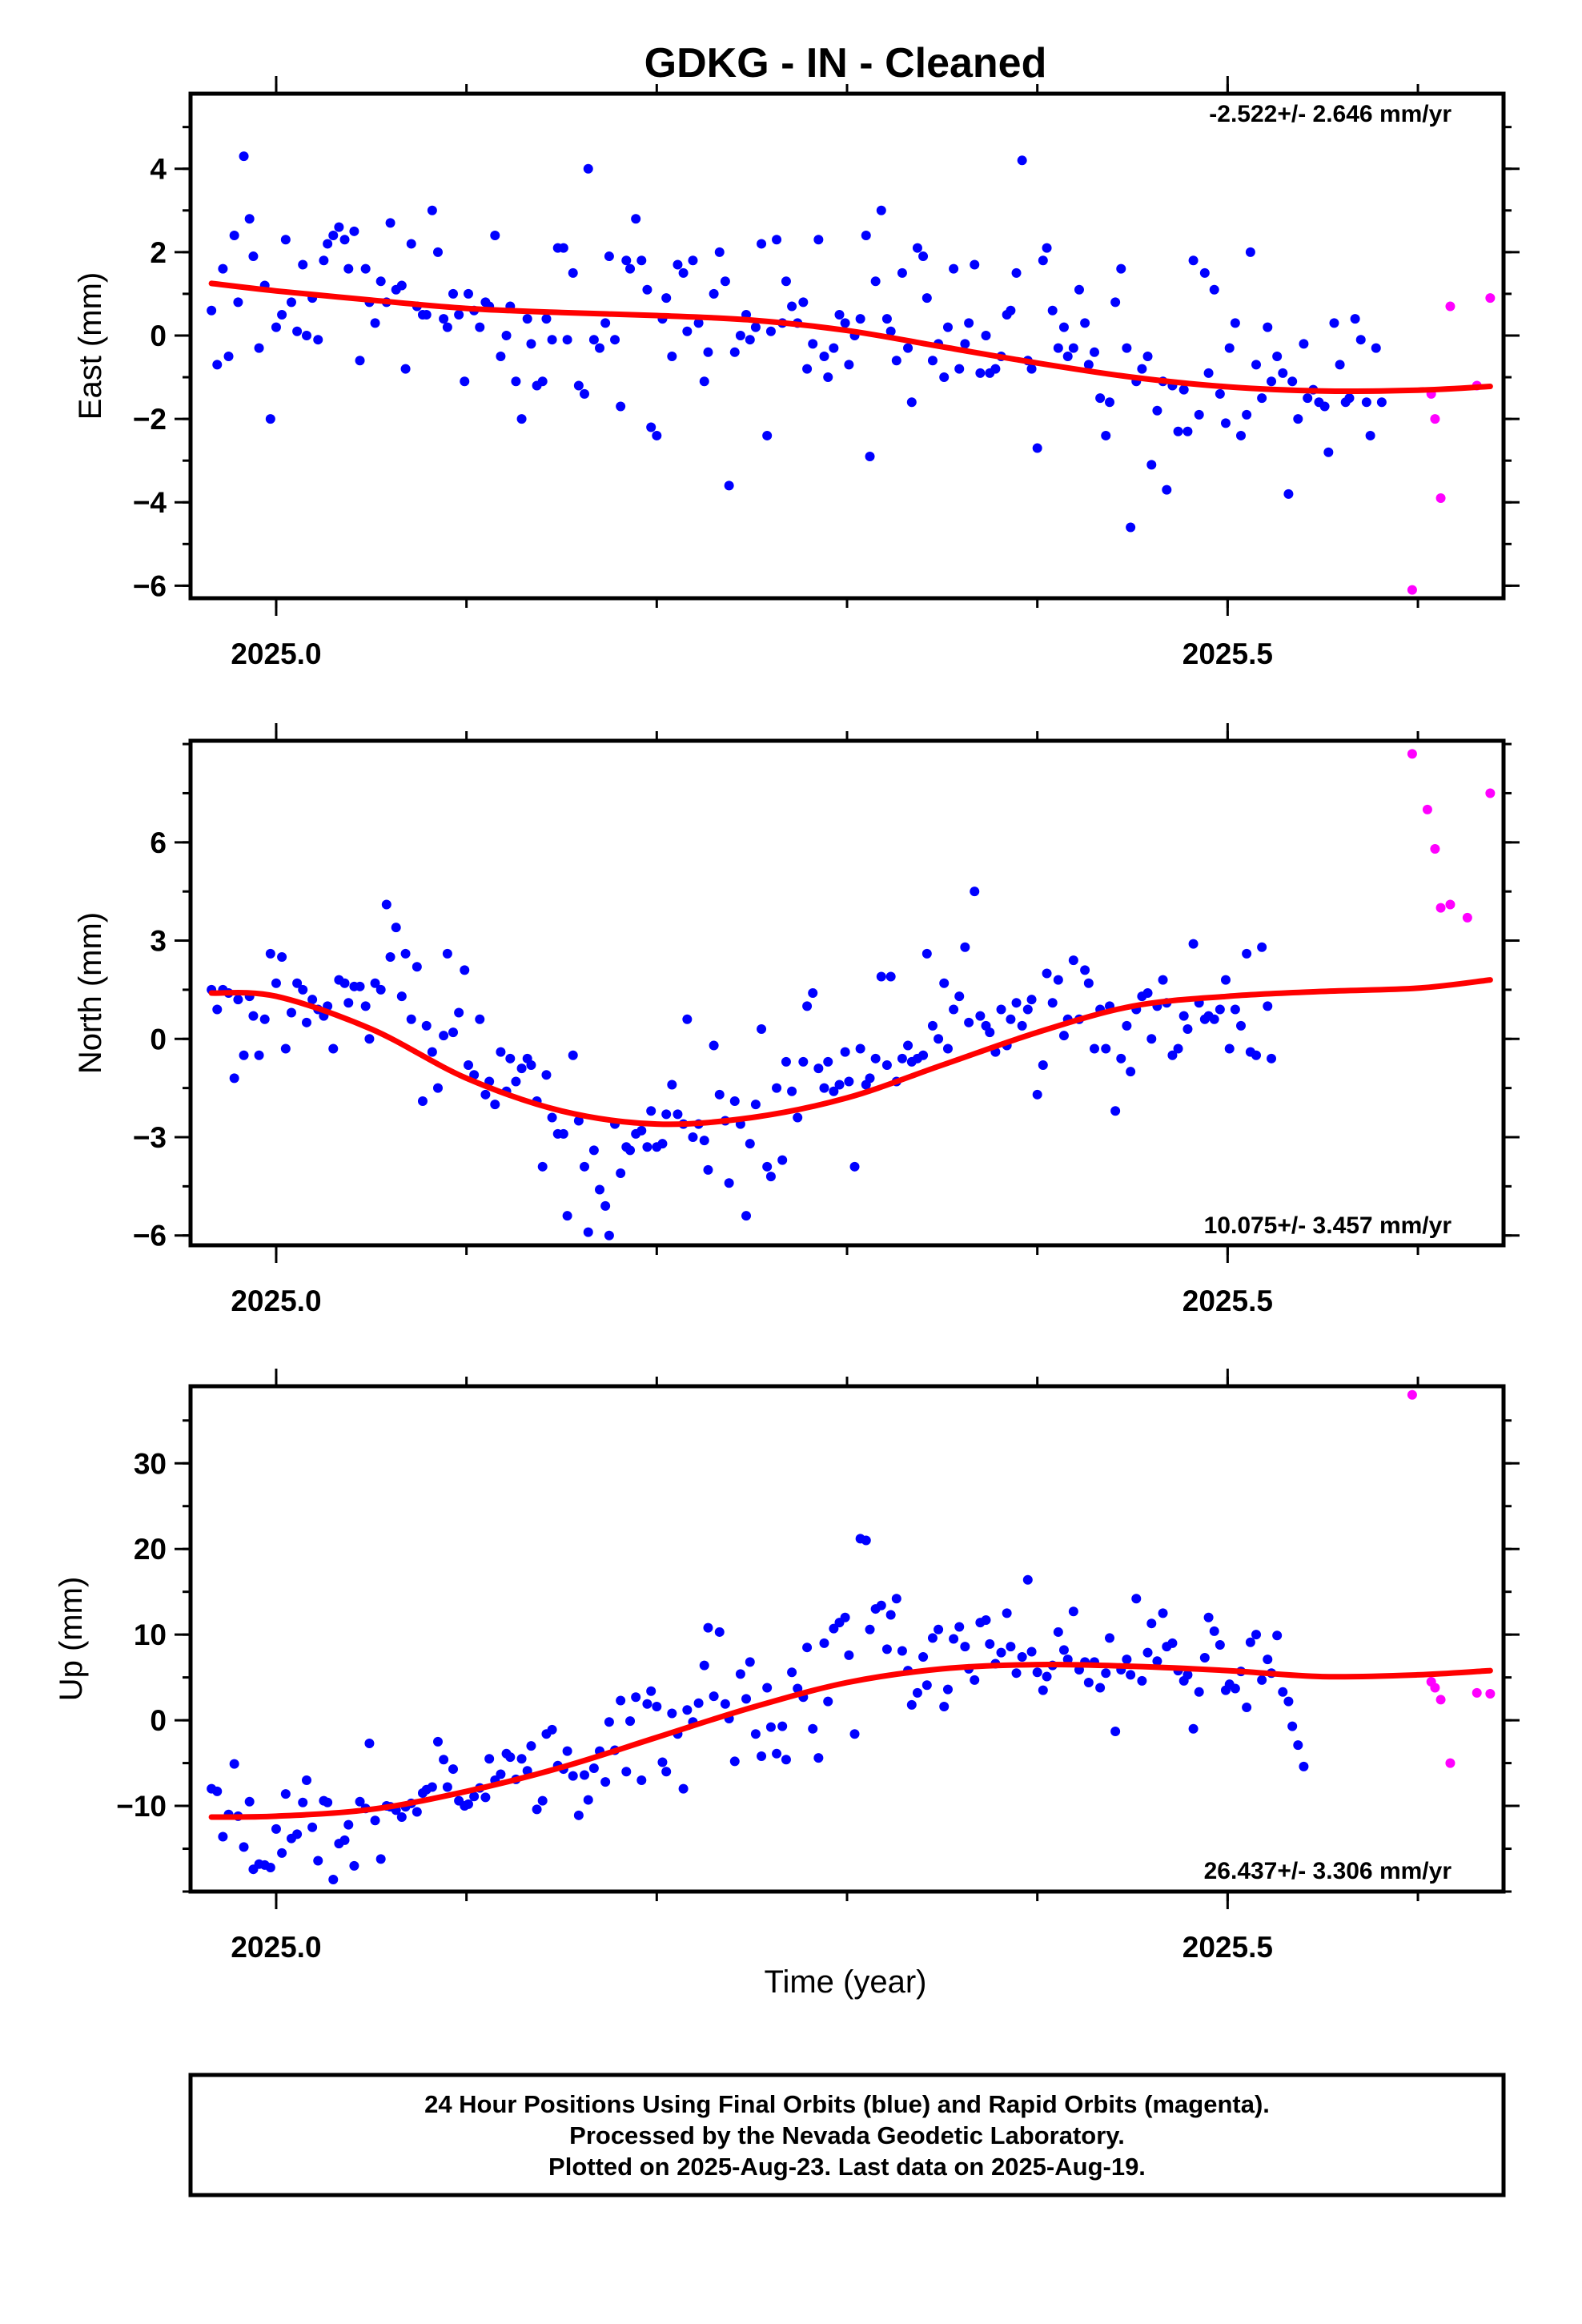  I want to click on east-x-tick-label: 2025.5, so click(1227, 653).